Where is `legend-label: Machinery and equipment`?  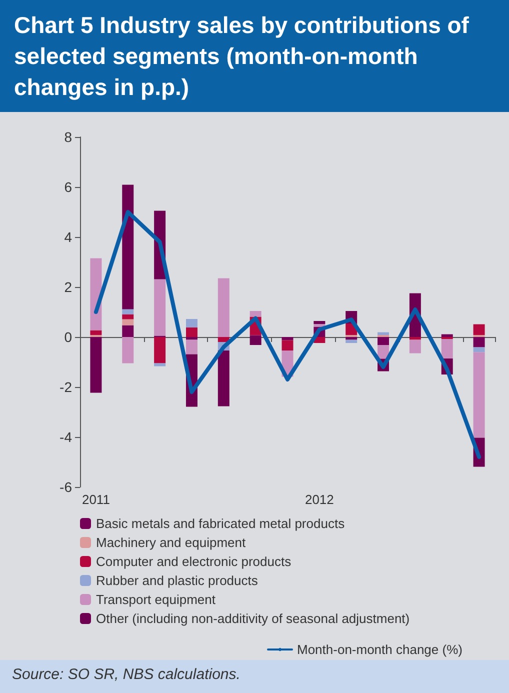
legend-label: Machinery and equipment is located at coordinates (171, 542).